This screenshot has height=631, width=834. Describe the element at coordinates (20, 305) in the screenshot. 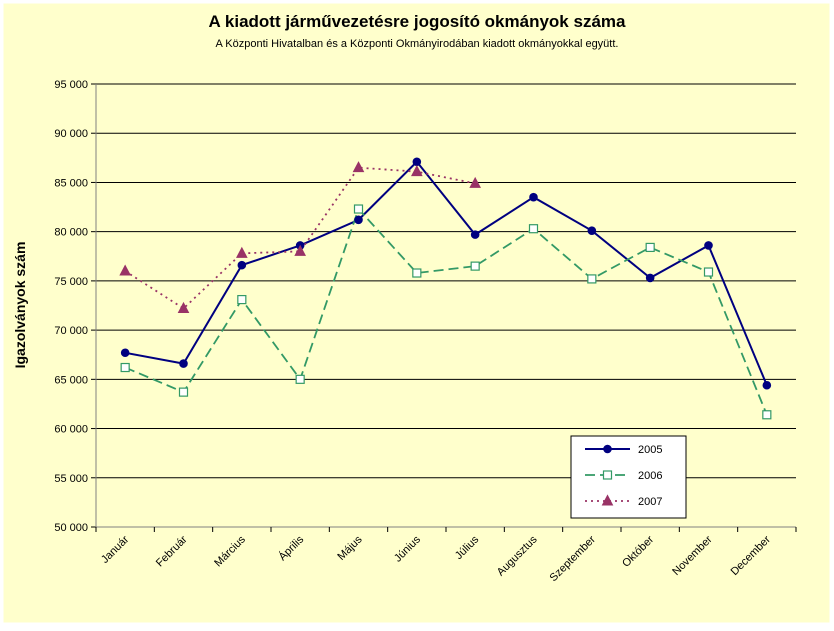

I see `y-axis-label: Igazolványok szám` at that location.